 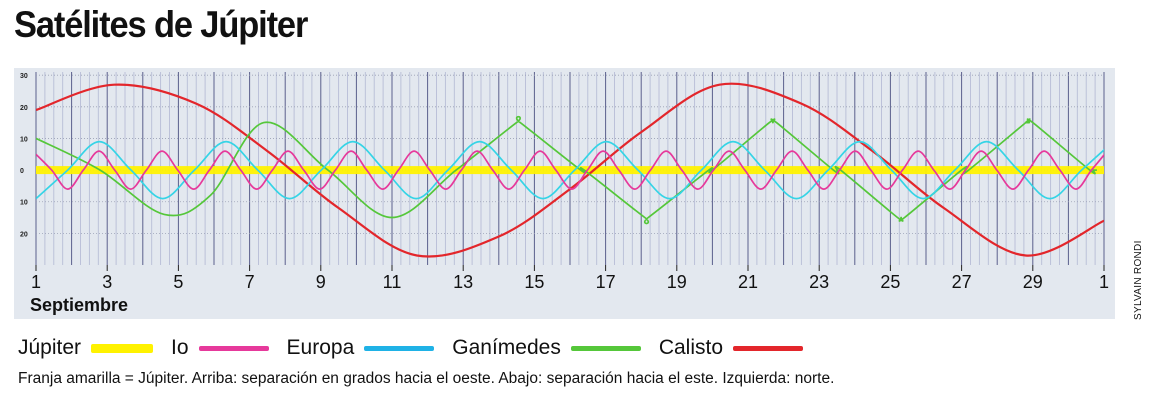 I want to click on x-tick-label: 7, so click(x=250, y=282).